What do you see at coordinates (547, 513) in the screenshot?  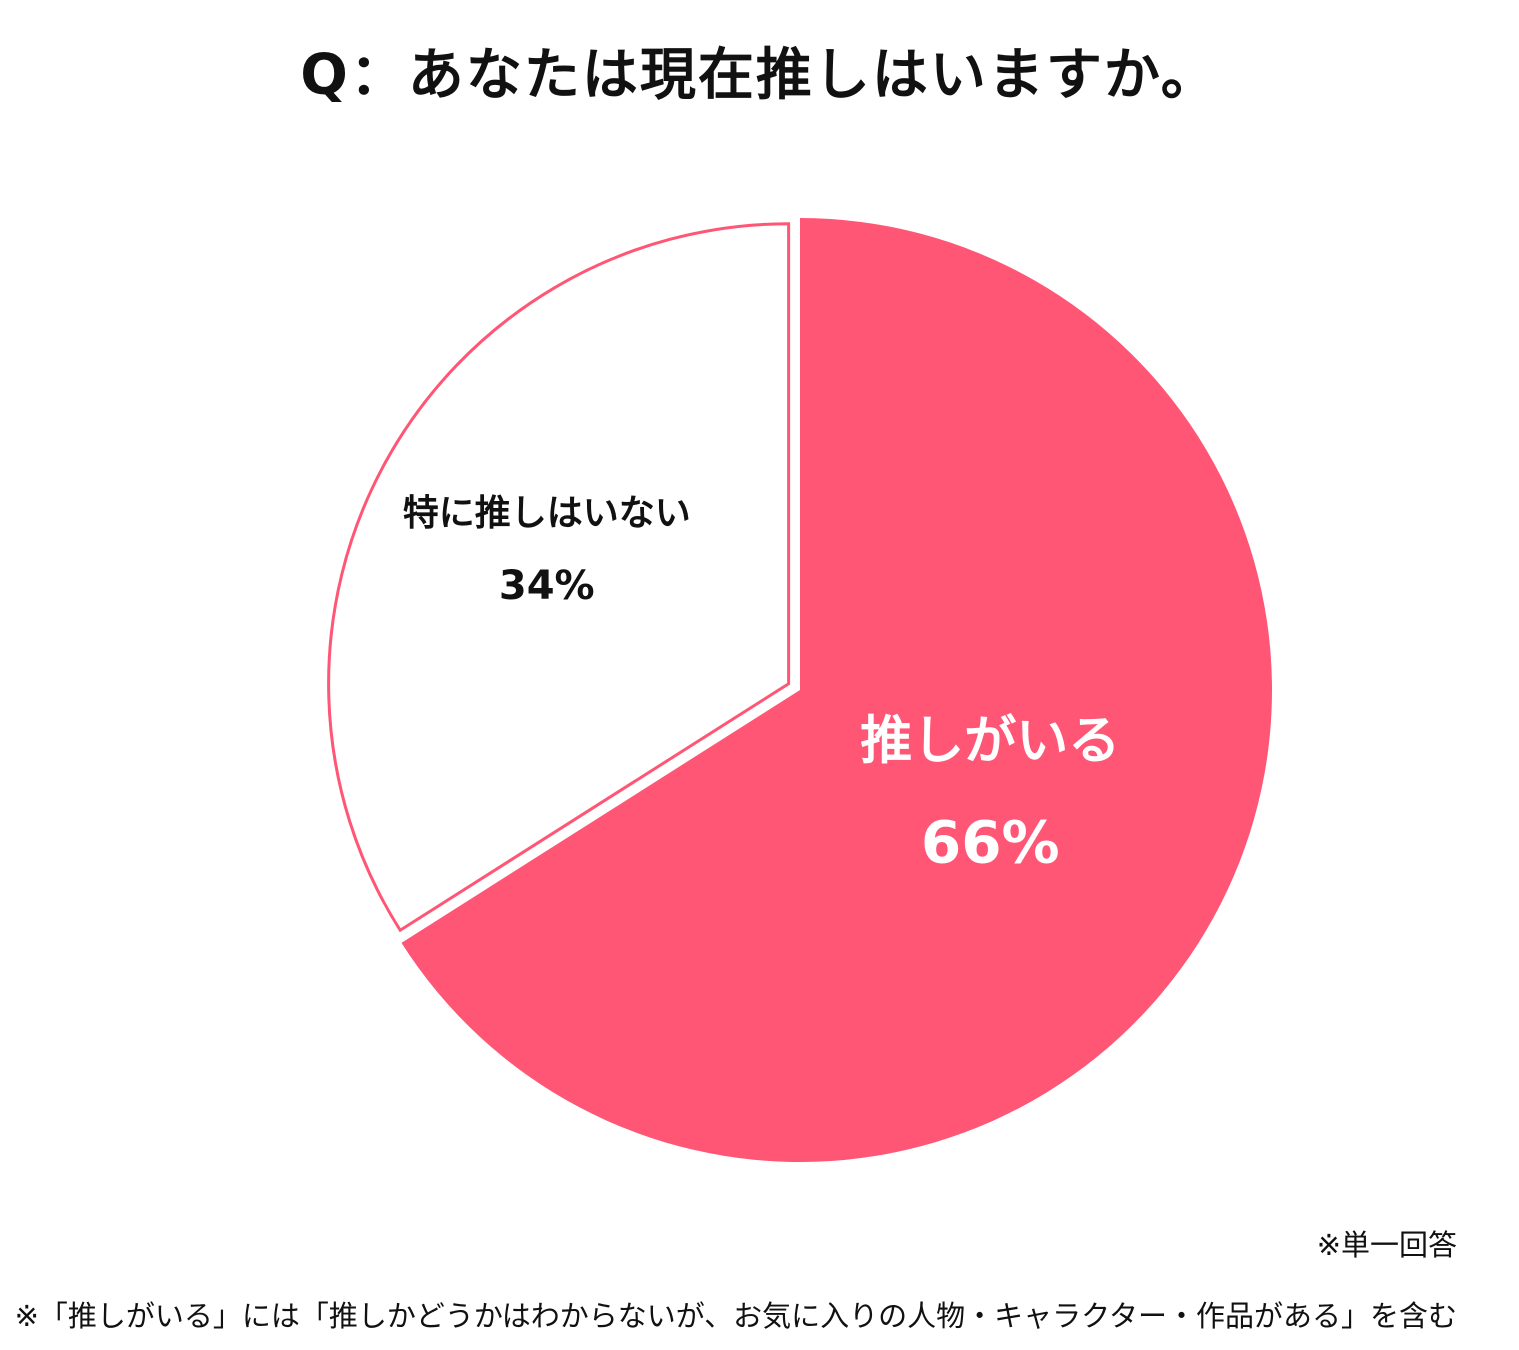 I see `slice-label-2: 特に推しはいない` at bounding box center [547, 513].